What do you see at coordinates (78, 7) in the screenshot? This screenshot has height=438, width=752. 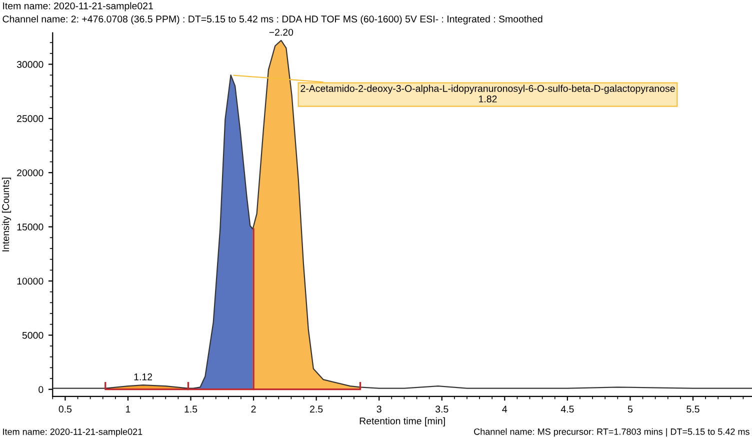 I see `chart-title: Item name: 2020-11-21-sample021` at bounding box center [78, 7].